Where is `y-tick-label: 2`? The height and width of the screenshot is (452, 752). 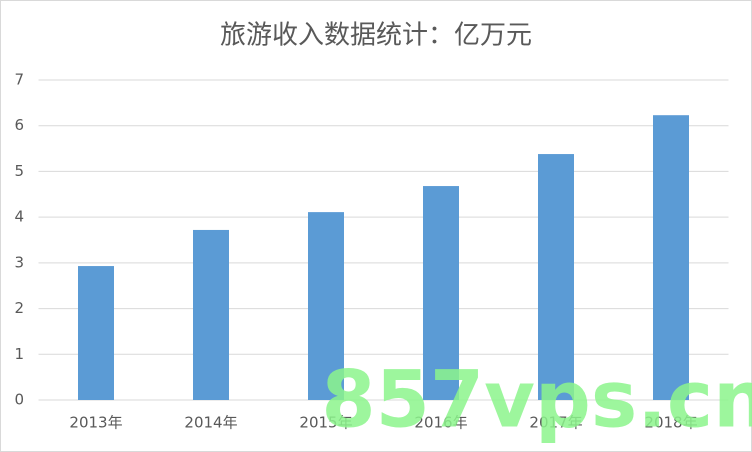 y-tick-label: 2 is located at coordinates (19, 308).